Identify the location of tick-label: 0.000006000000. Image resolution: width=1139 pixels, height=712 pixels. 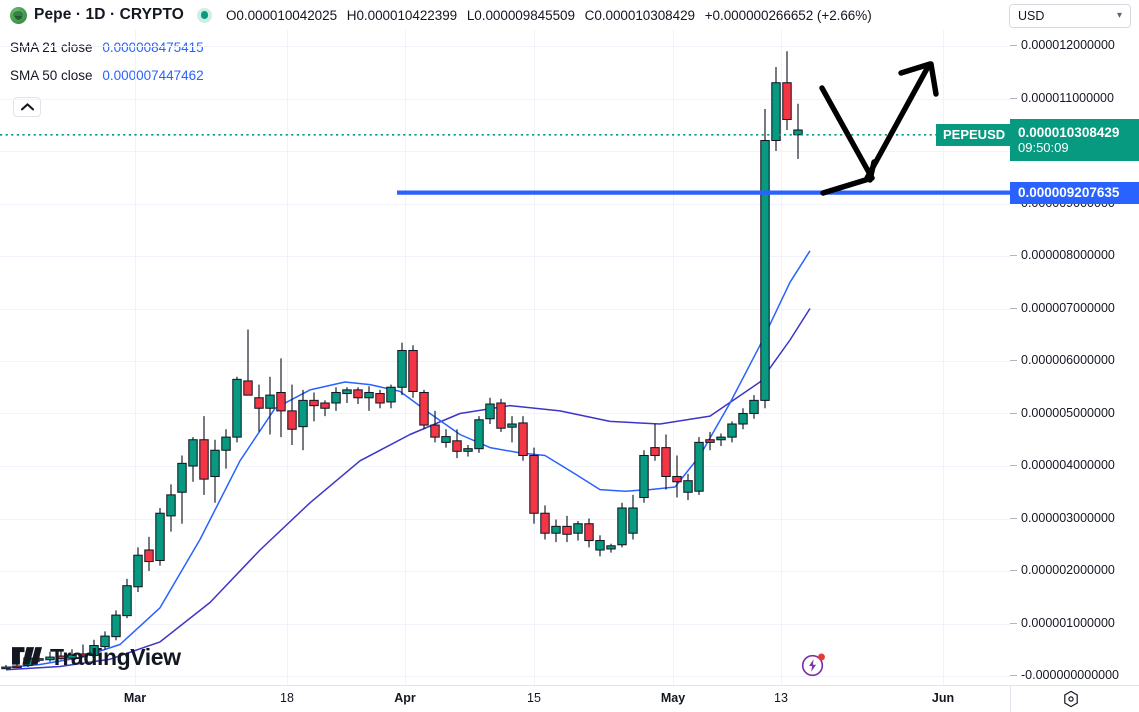
(1068, 360).